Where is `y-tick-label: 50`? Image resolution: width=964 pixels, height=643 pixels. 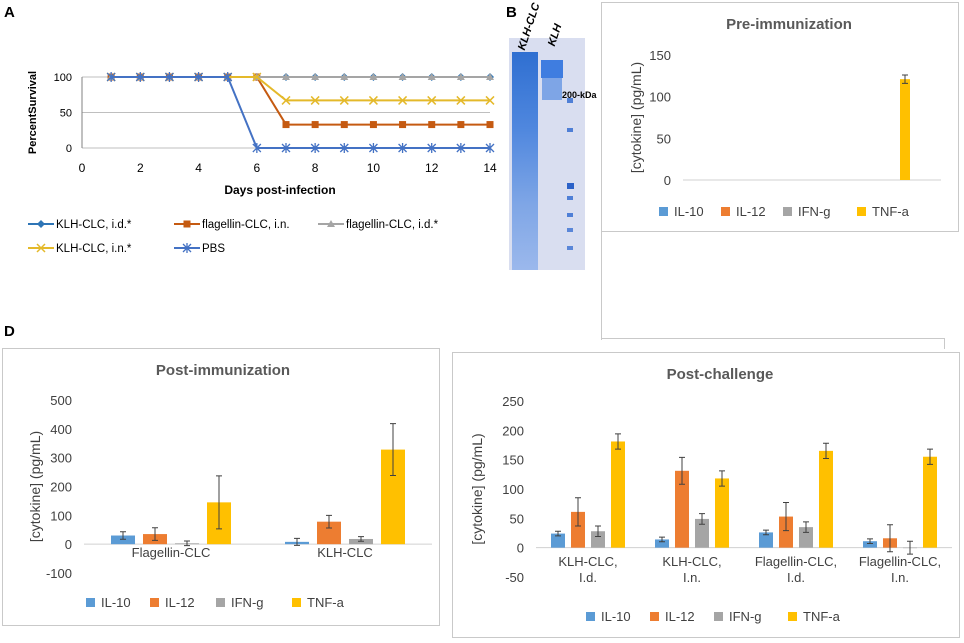
y-tick-label: 50 is located at coordinates (66, 114).